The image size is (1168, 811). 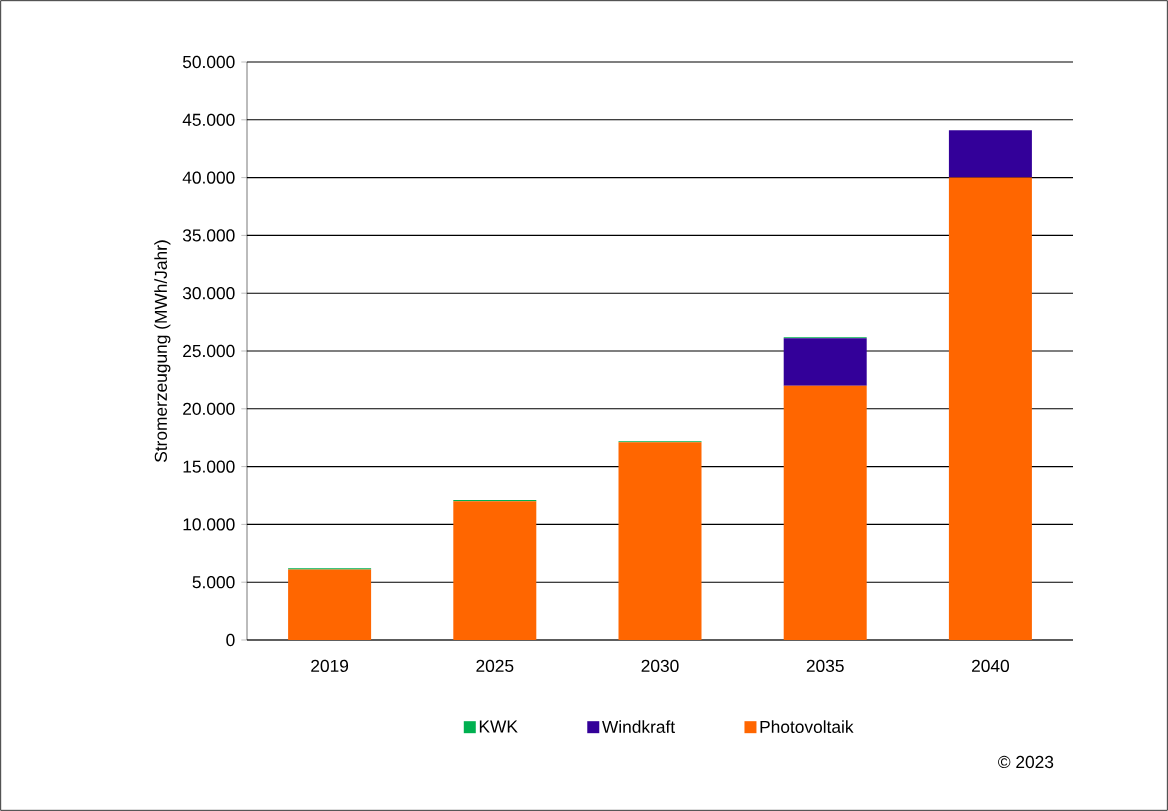 What do you see at coordinates (807, 726) in the screenshot?
I see `legend-label: Photovoltaik` at bounding box center [807, 726].